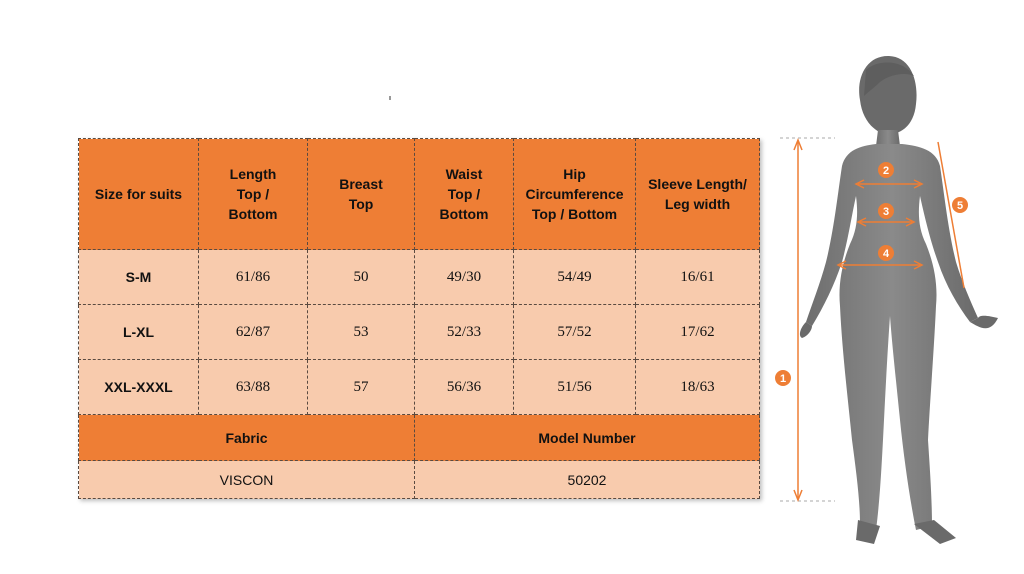  I want to click on size-cell: L-XL, so click(138, 332).